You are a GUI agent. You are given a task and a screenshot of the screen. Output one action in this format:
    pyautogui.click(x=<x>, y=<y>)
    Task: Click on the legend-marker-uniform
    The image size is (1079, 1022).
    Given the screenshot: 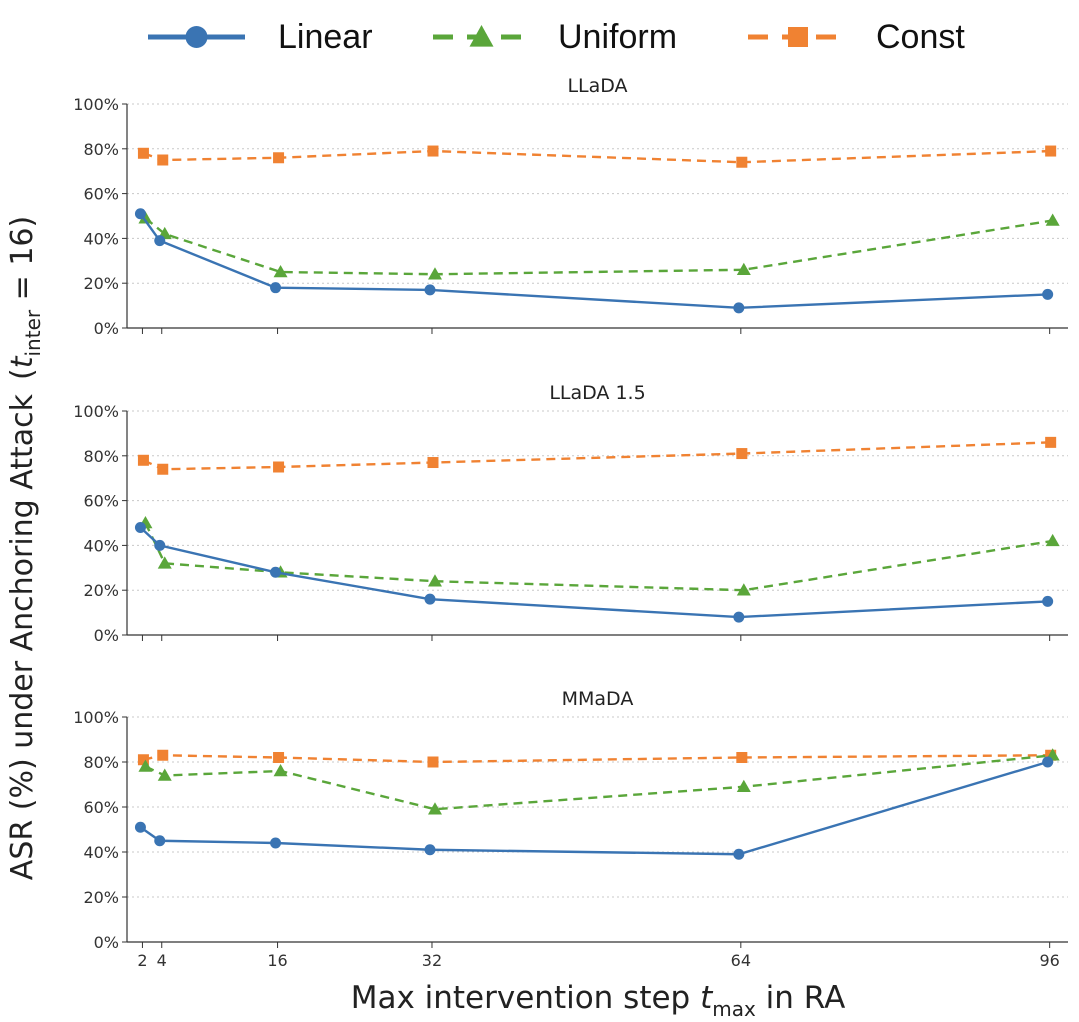 What is the action you would take?
    pyautogui.click(x=481, y=36)
    